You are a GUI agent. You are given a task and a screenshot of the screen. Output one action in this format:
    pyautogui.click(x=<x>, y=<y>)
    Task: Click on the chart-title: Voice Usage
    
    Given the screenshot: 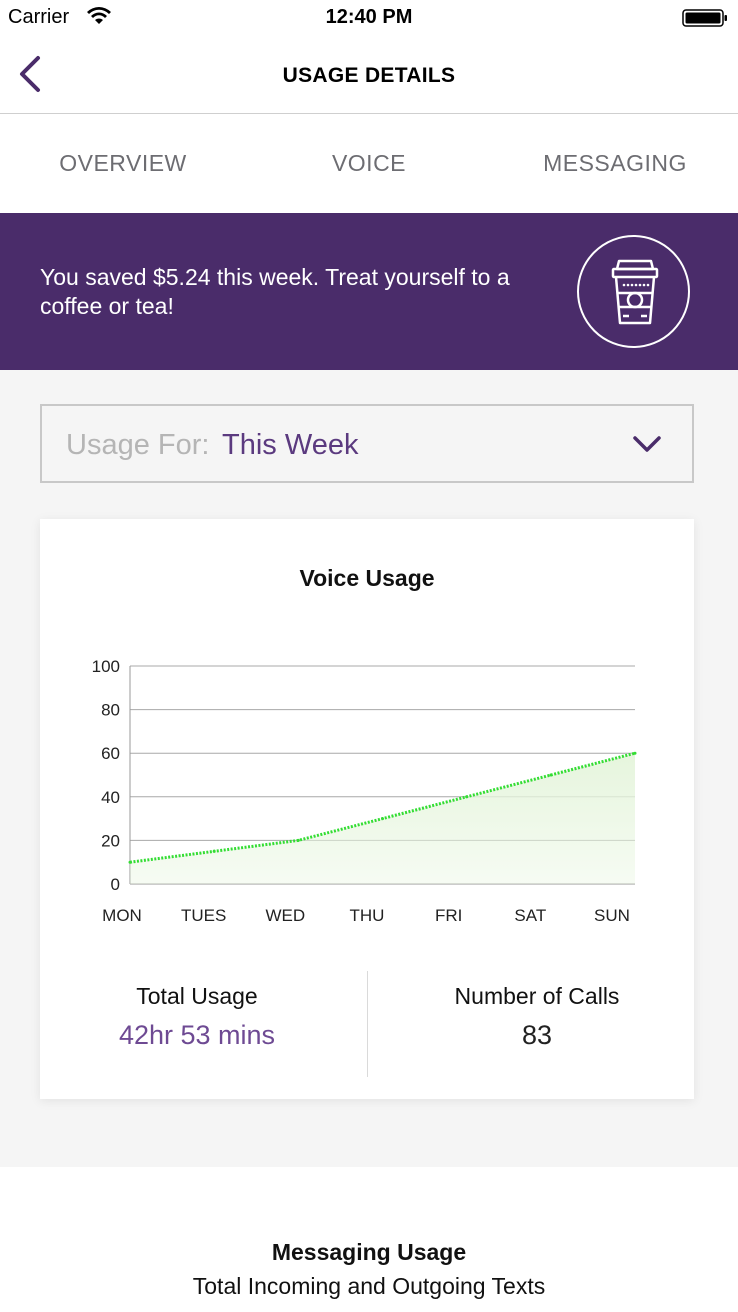 What is the action you would take?
    pyautogui.click(x=367, y=578)
    